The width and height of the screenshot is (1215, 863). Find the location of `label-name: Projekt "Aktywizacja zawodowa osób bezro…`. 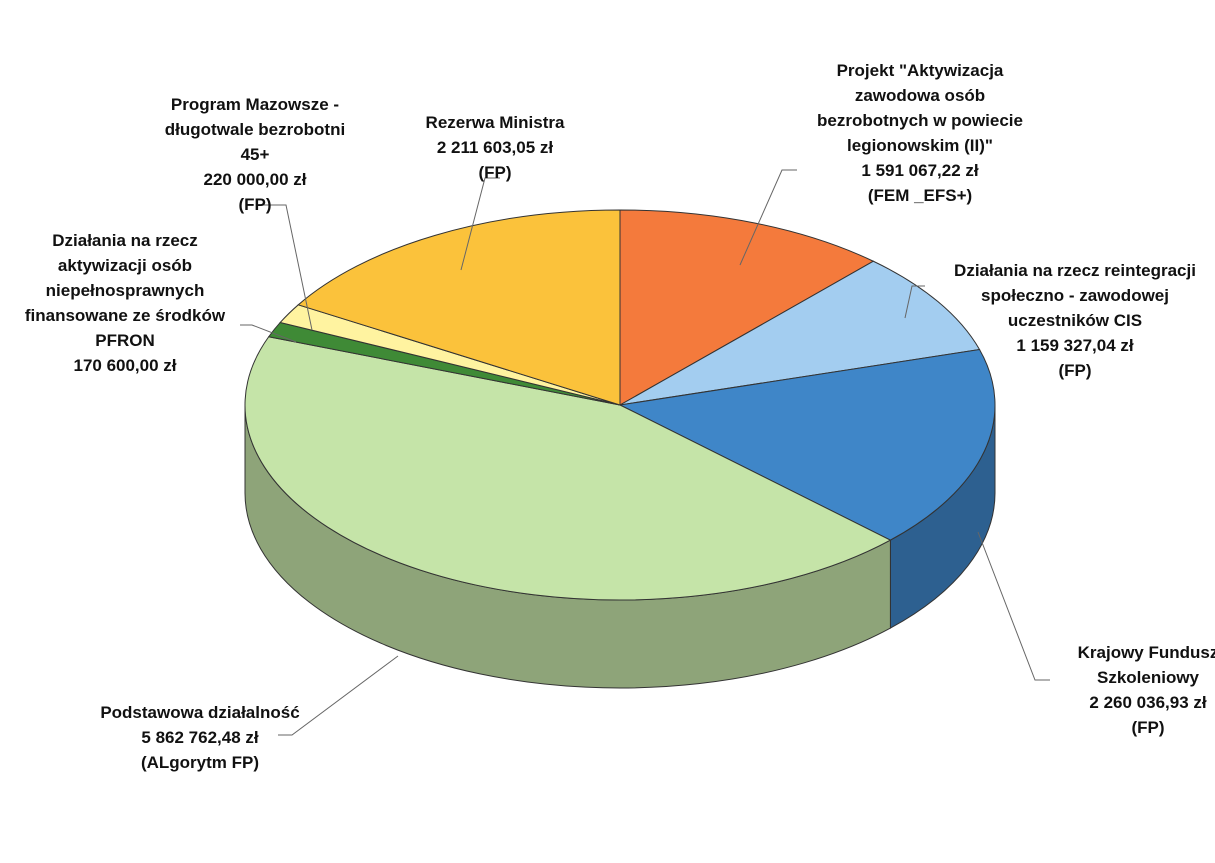

label-name: Projekt "Aktywizacja zawodowa osób bezro… is located at coordinates (920, 108).